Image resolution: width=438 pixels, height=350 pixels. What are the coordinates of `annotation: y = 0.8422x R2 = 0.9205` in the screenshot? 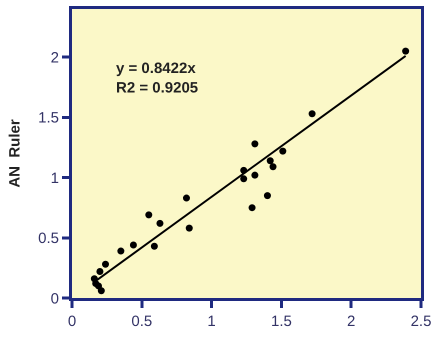 It's located at (157, 78).